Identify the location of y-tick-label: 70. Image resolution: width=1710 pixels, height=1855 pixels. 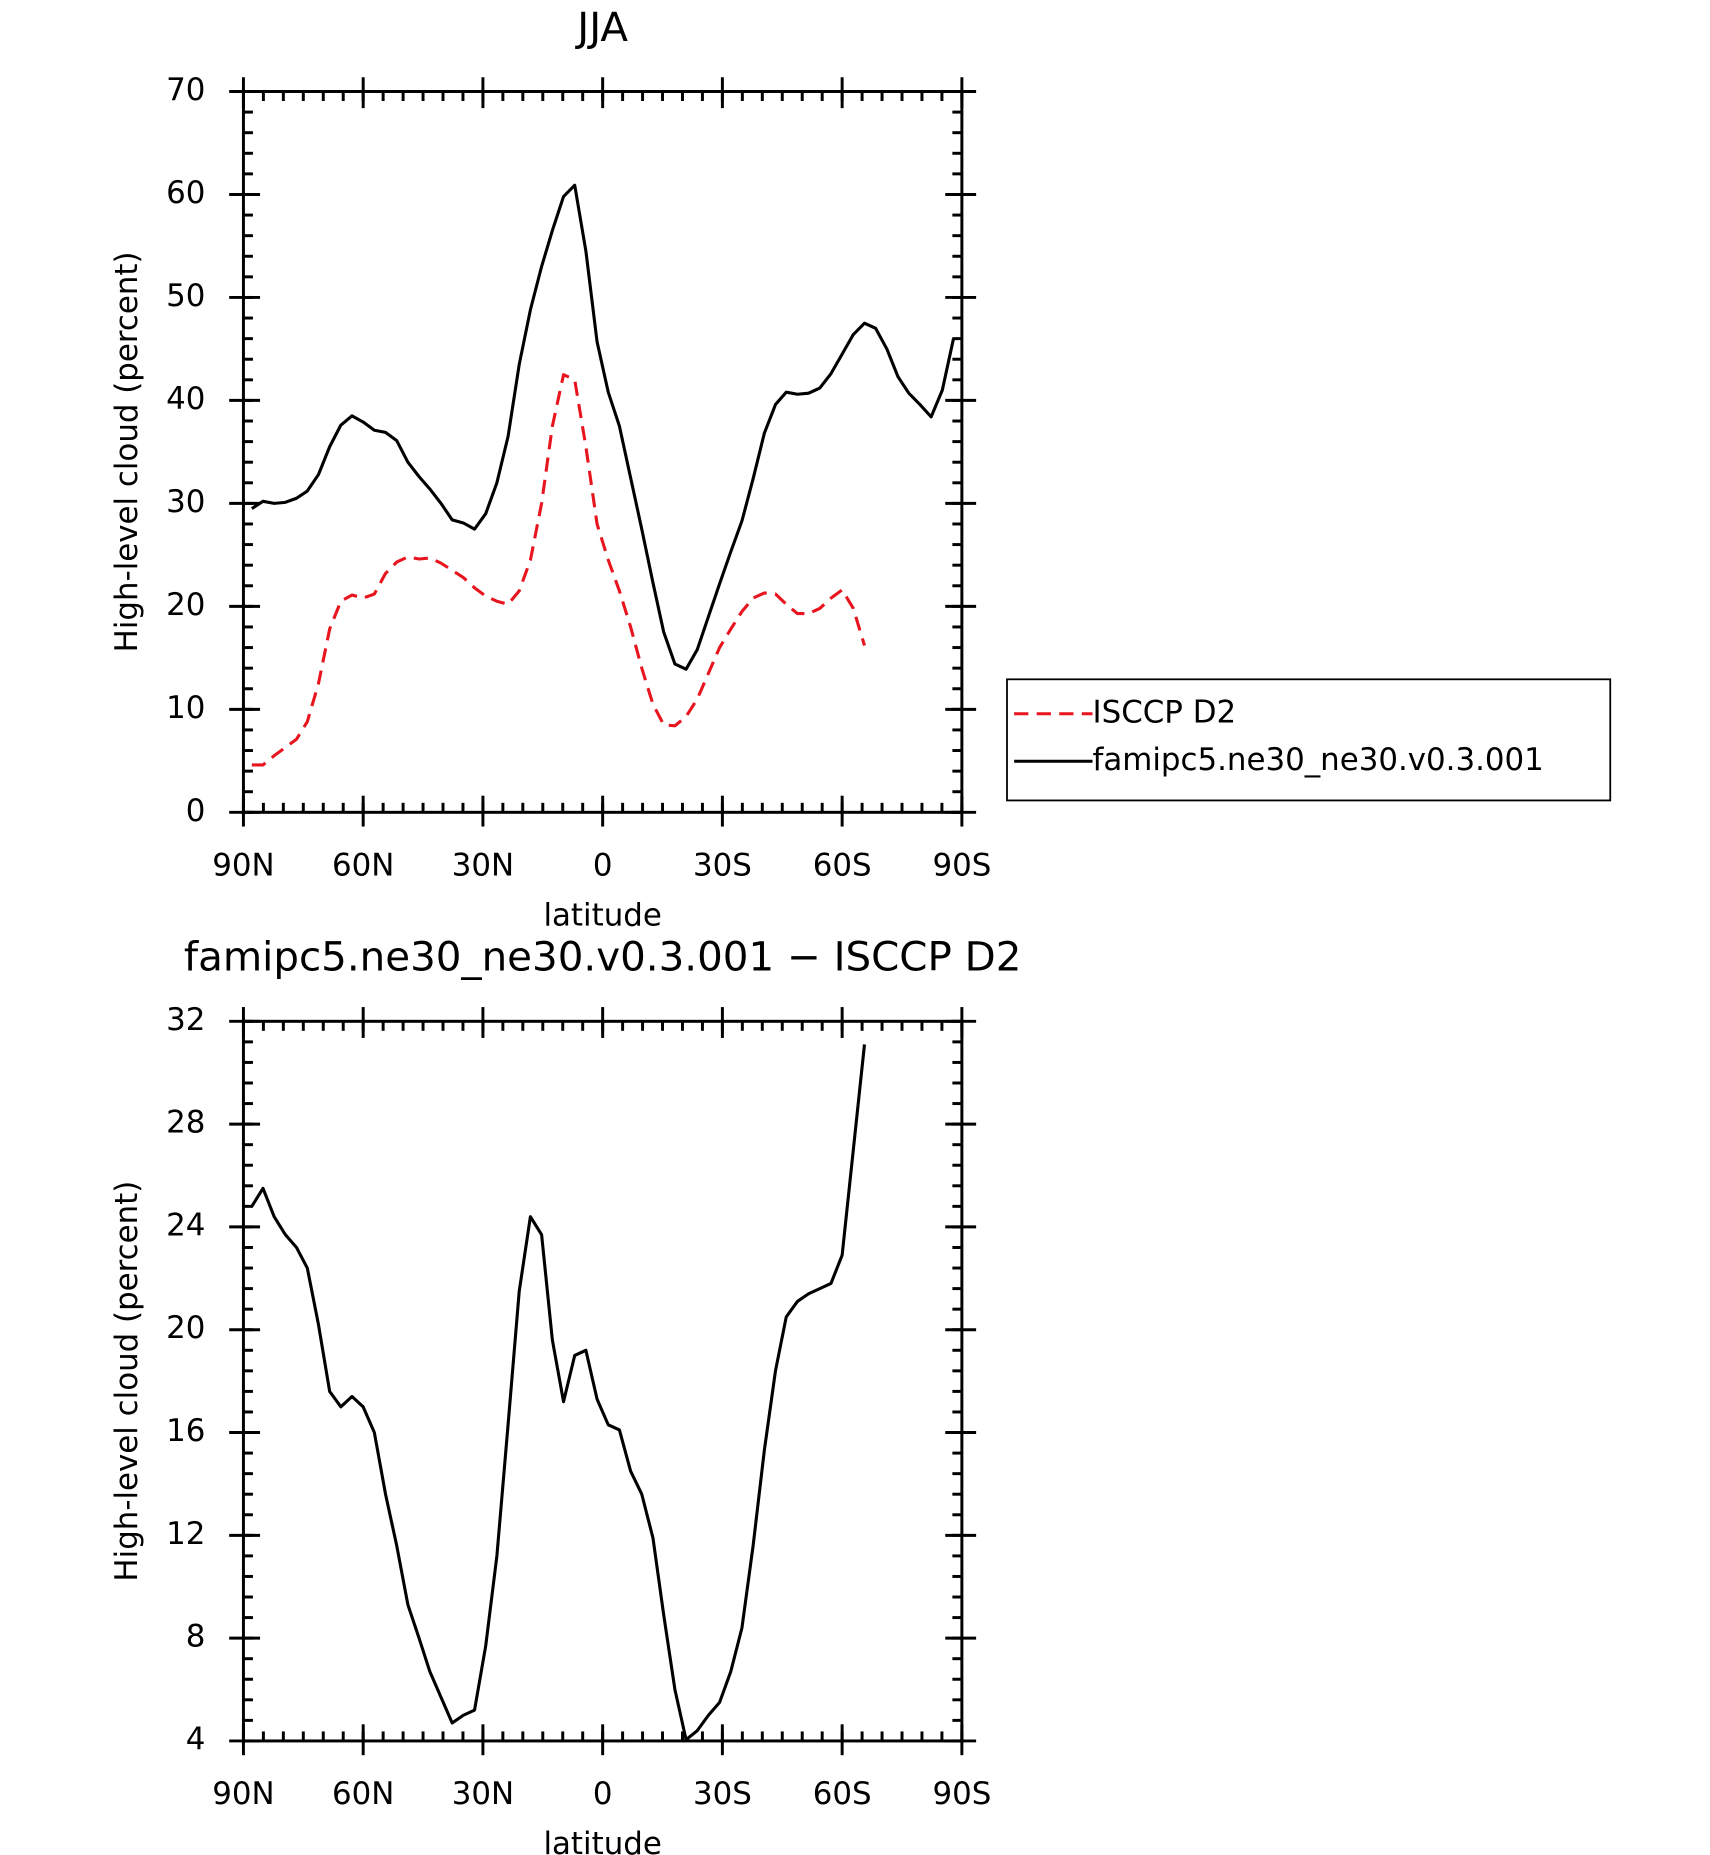
(185, 90).